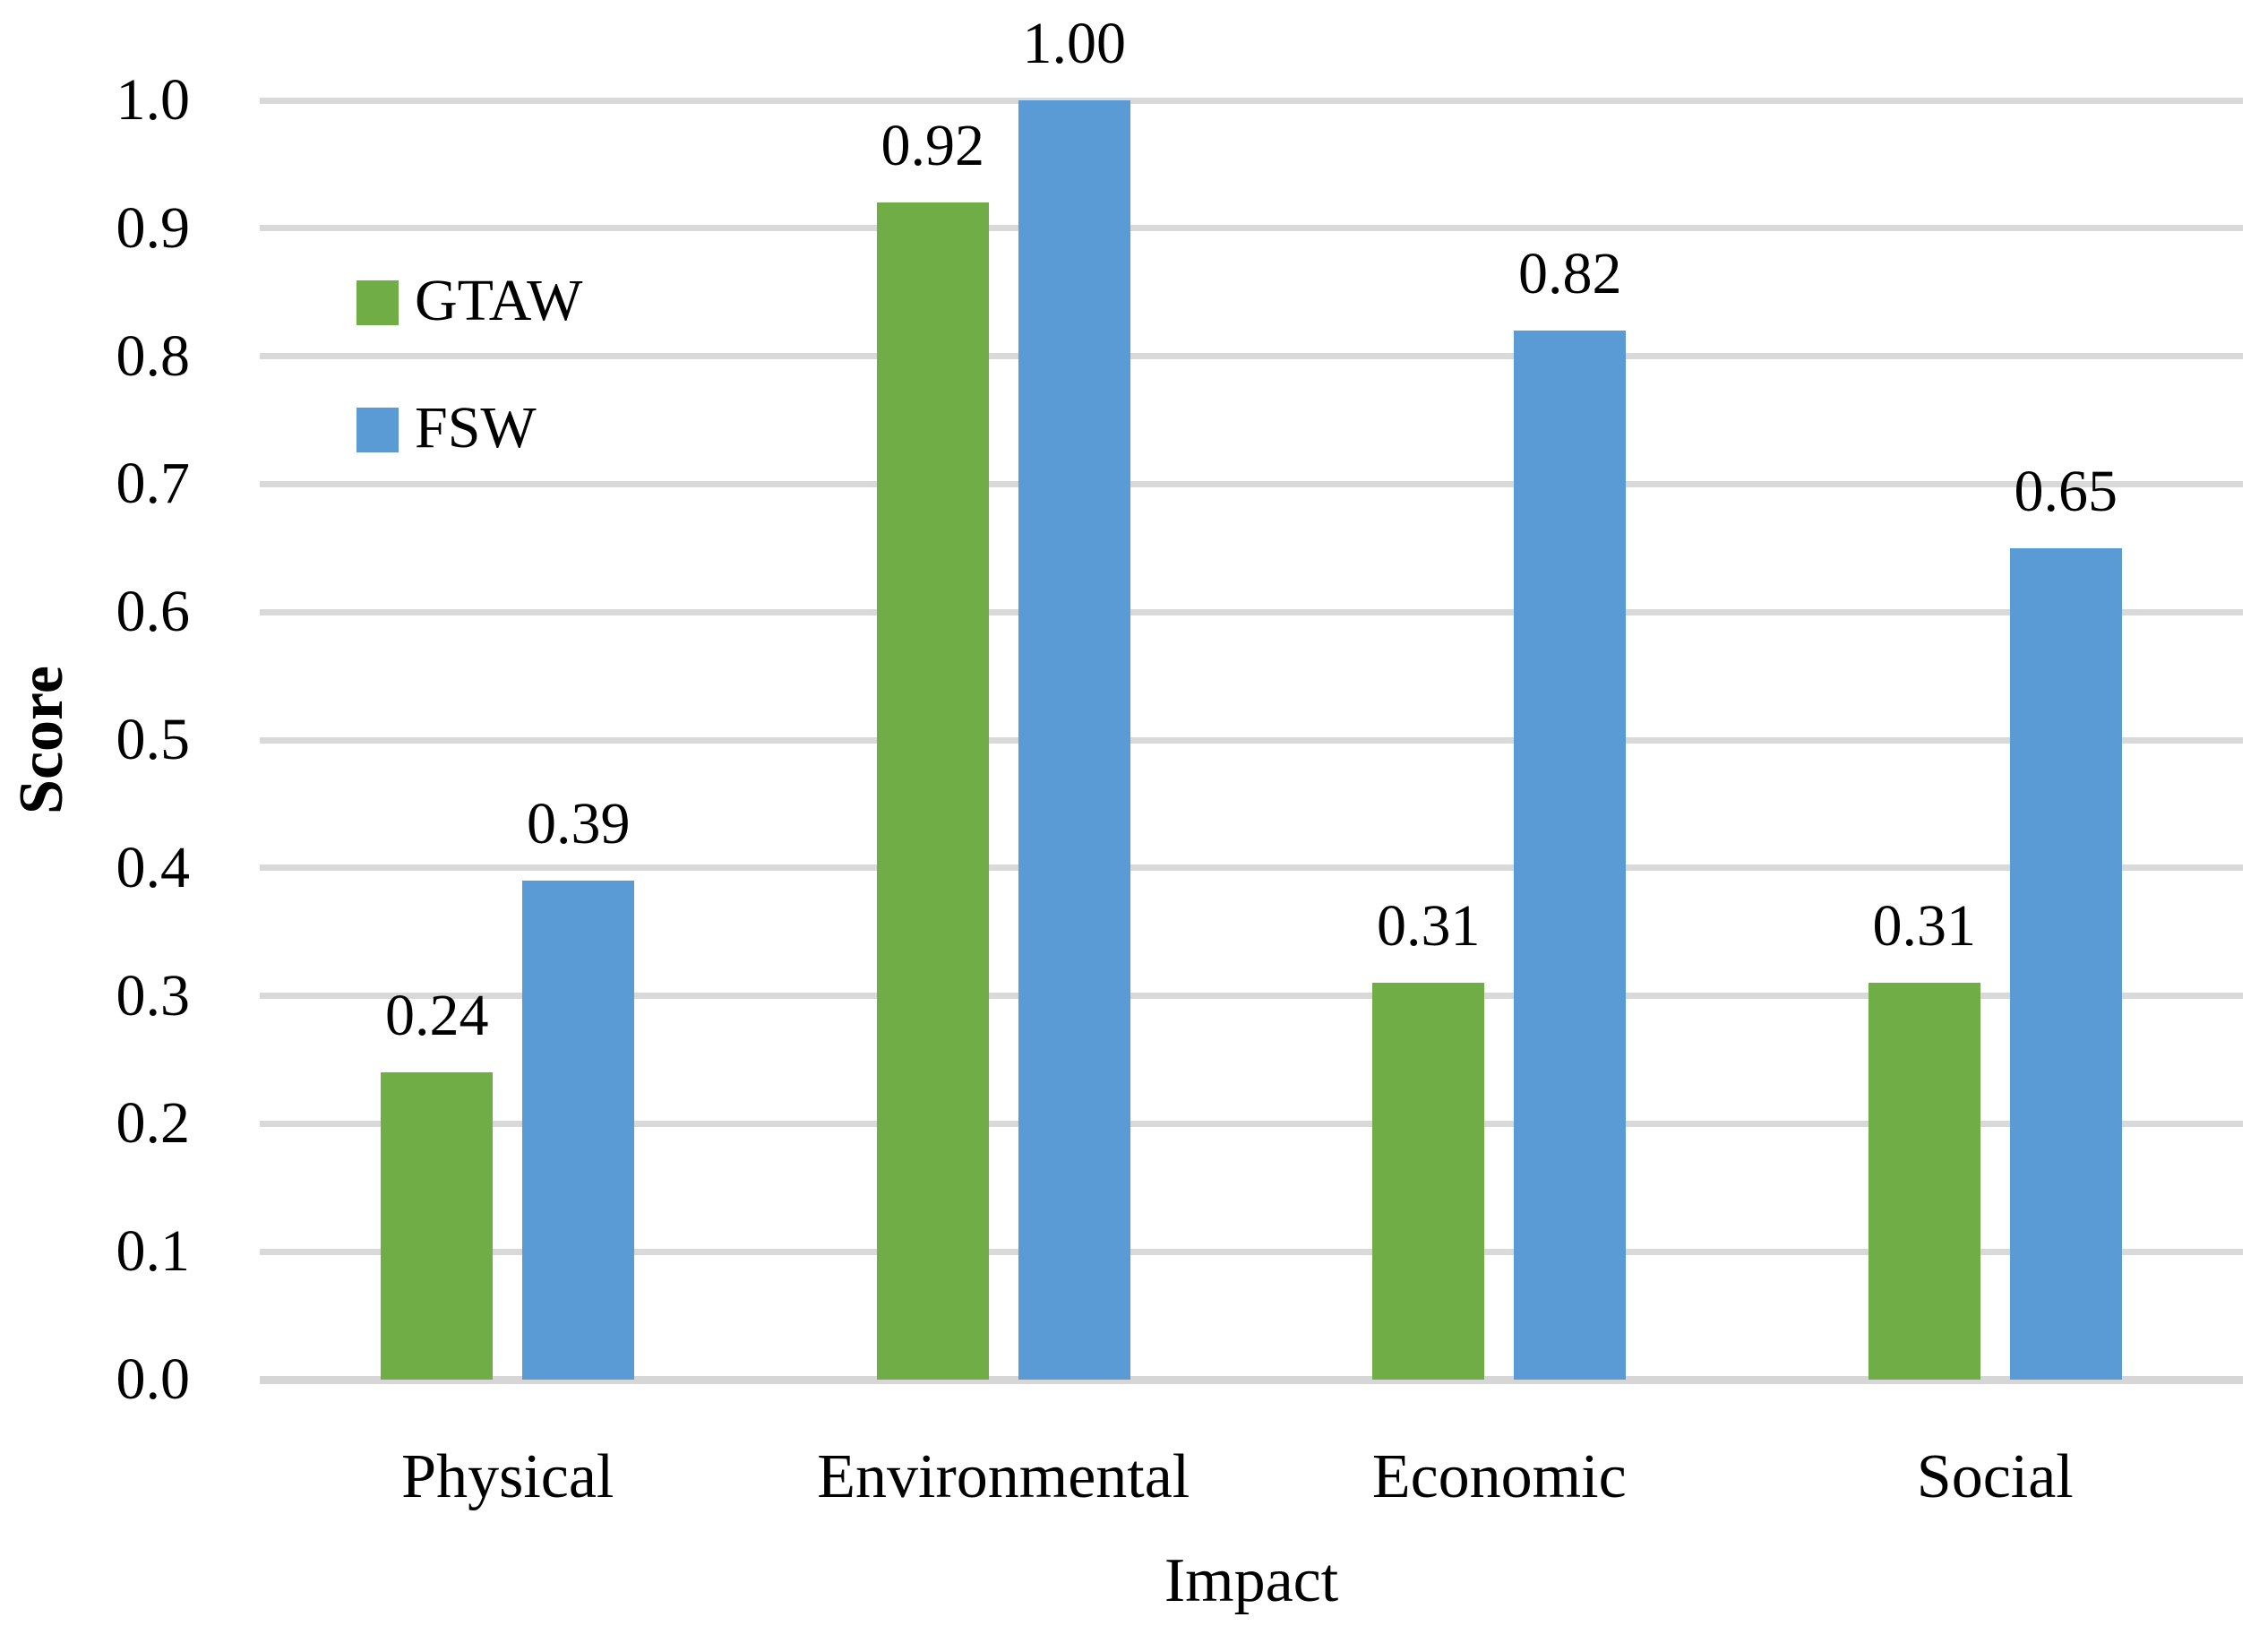  What do you see at coordinates (154, 1379) in the screenshot?
I see `y-tick-label: 0.0` at bounding box center [154, 1379].